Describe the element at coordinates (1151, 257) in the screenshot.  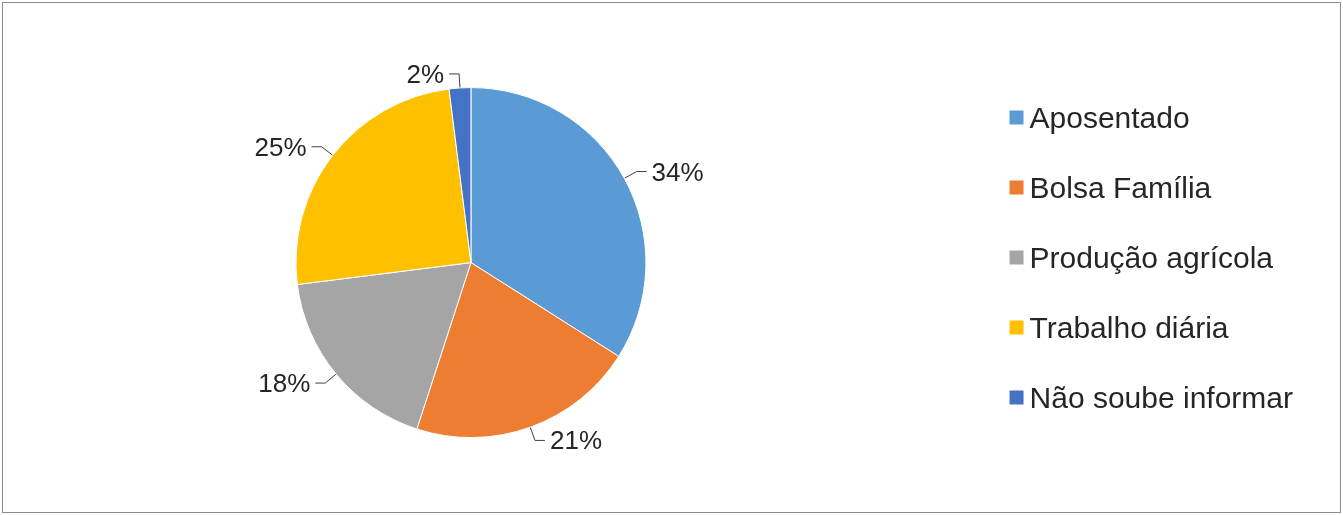
I see `legend-label: Produção agrícola` at that location.